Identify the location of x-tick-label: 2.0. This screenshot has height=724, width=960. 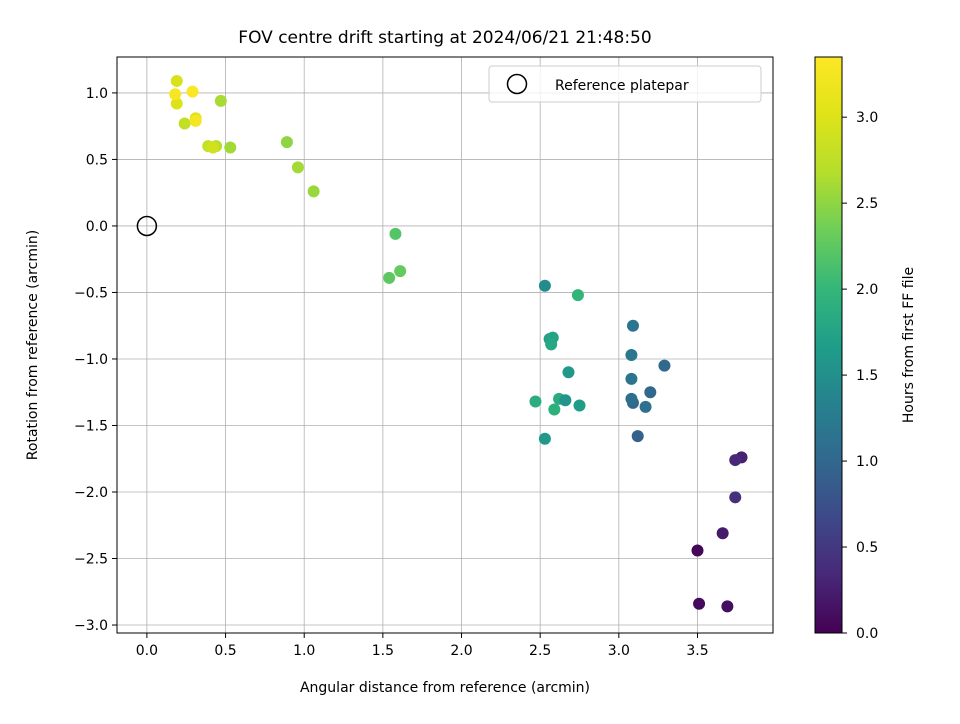
(461, 651).